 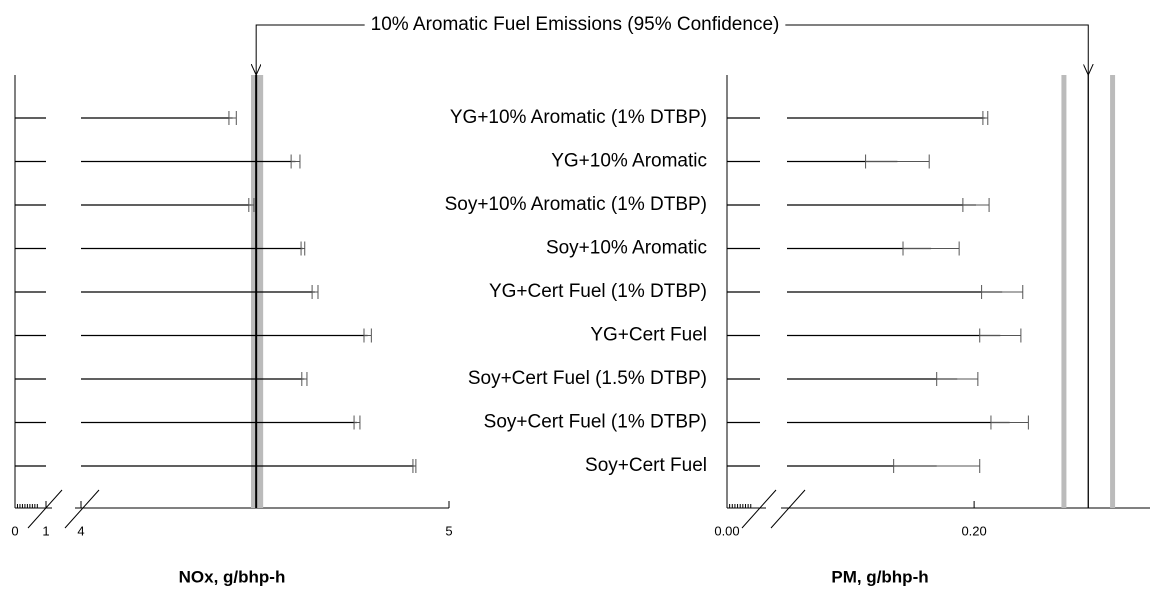 I want to click on x-tick-label: 0, so click(x=14, y=530).